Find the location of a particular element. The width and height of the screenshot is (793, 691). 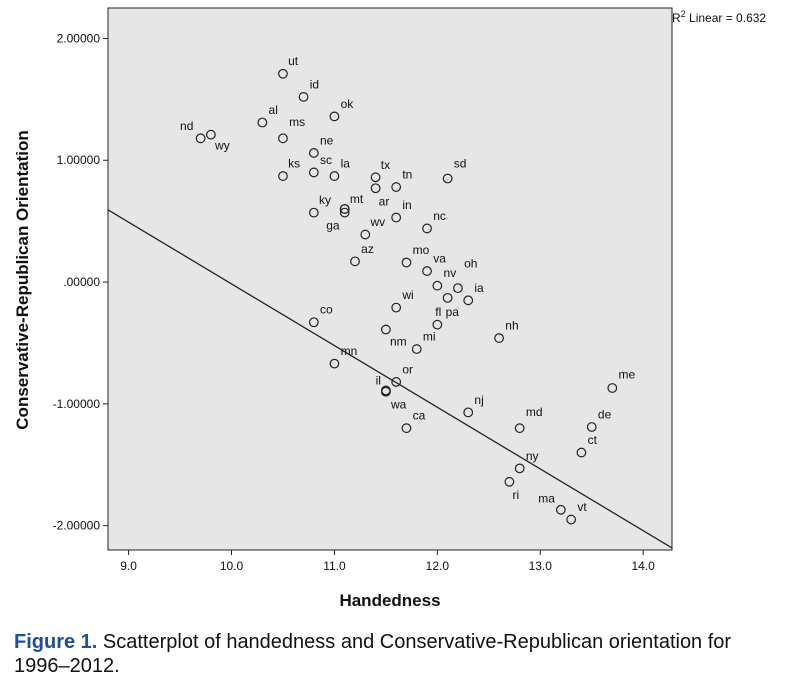

point-label: ny is located at coordinates (532, 456).